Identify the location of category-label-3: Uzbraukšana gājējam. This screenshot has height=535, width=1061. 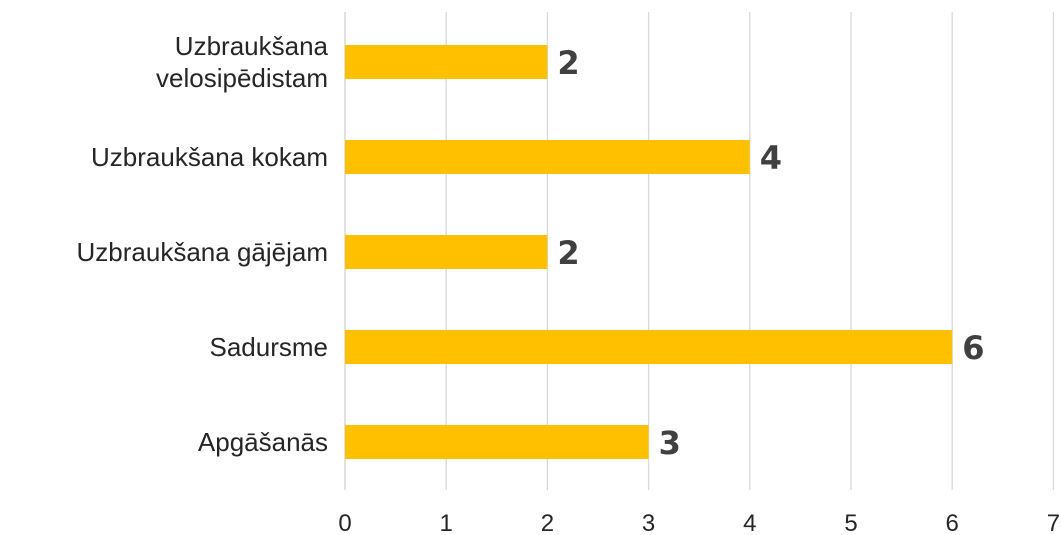
(202, 252).